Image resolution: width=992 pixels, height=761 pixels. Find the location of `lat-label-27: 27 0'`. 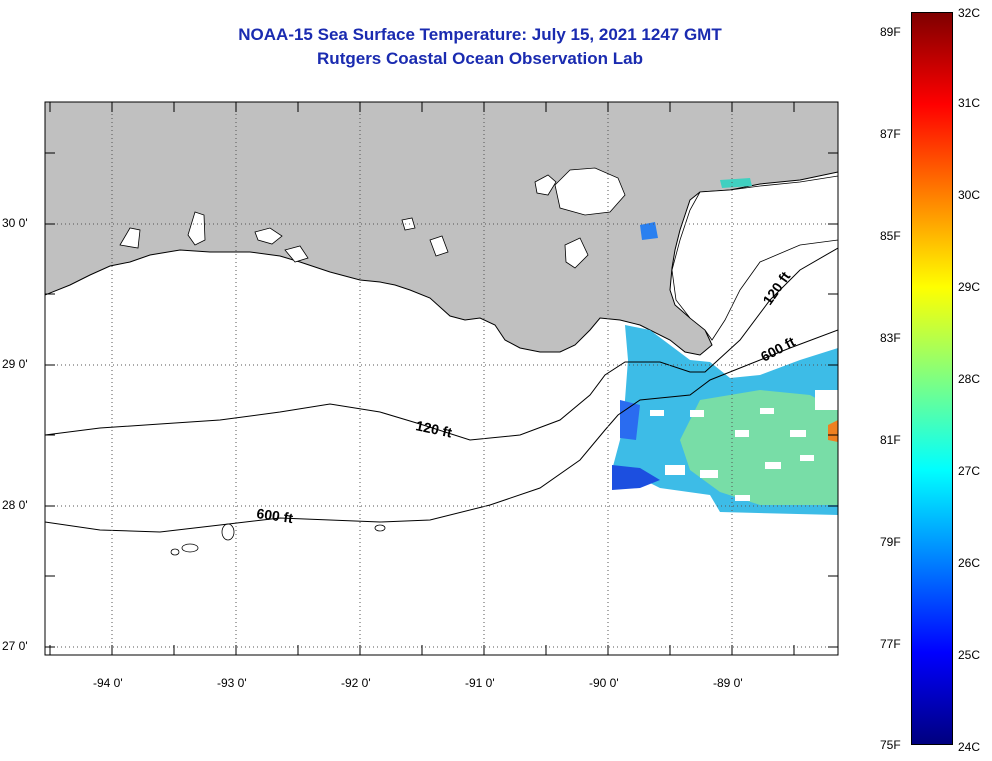

lat-label-27: 27 0' is located at coordinates (15, 646).